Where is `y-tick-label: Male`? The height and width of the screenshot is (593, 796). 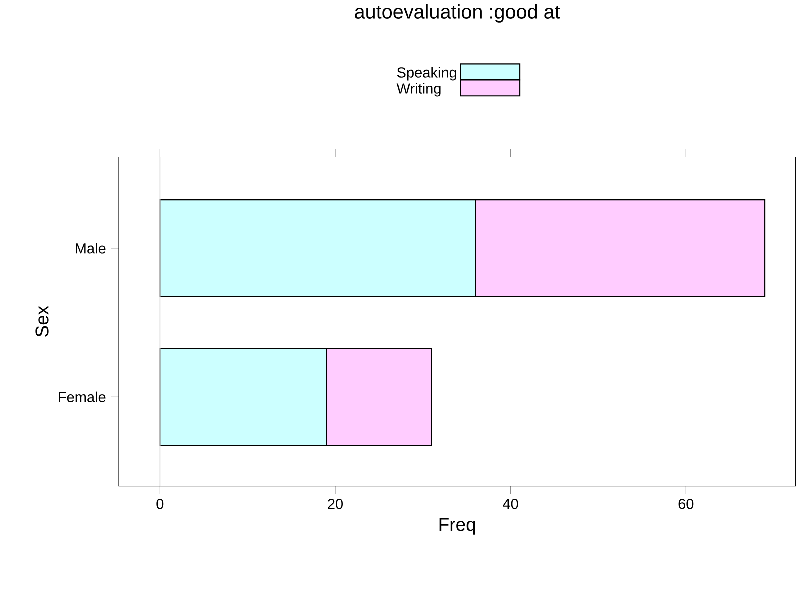
y-tick-label: Male is located at coordinates (91, 248).